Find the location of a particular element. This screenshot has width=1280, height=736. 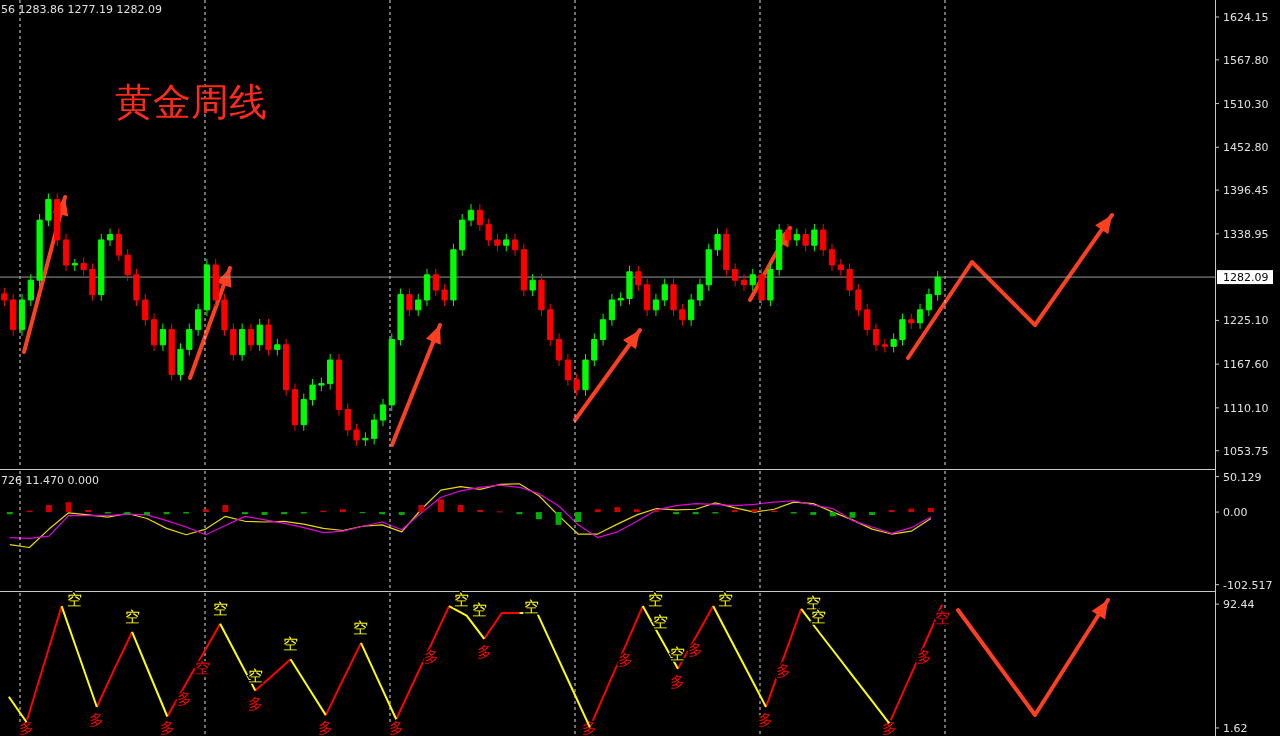

y-tick-label: 1.62 is located at coordinates (1235, 728).